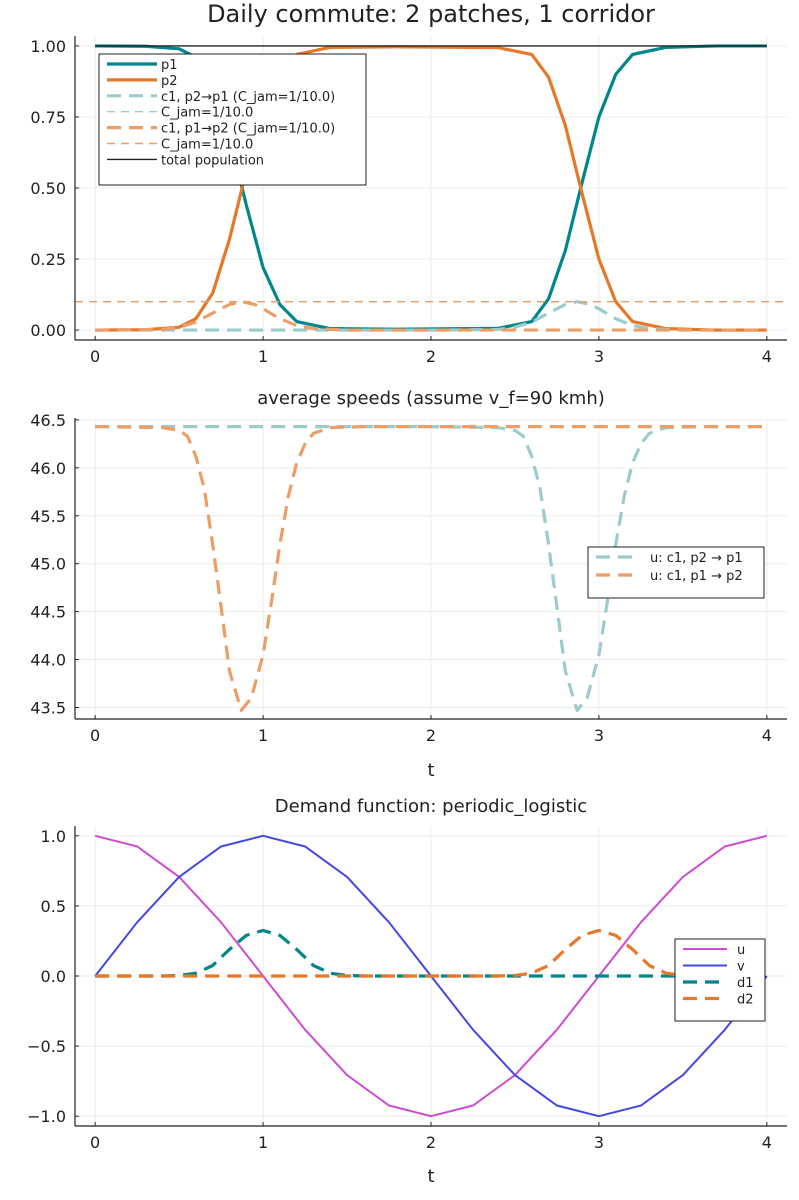 This screenshot has width=799, height=1200. Describe the element at coordinates (48, 117) in the screenshot. I see `y-tick-label: 0.75` at that location.